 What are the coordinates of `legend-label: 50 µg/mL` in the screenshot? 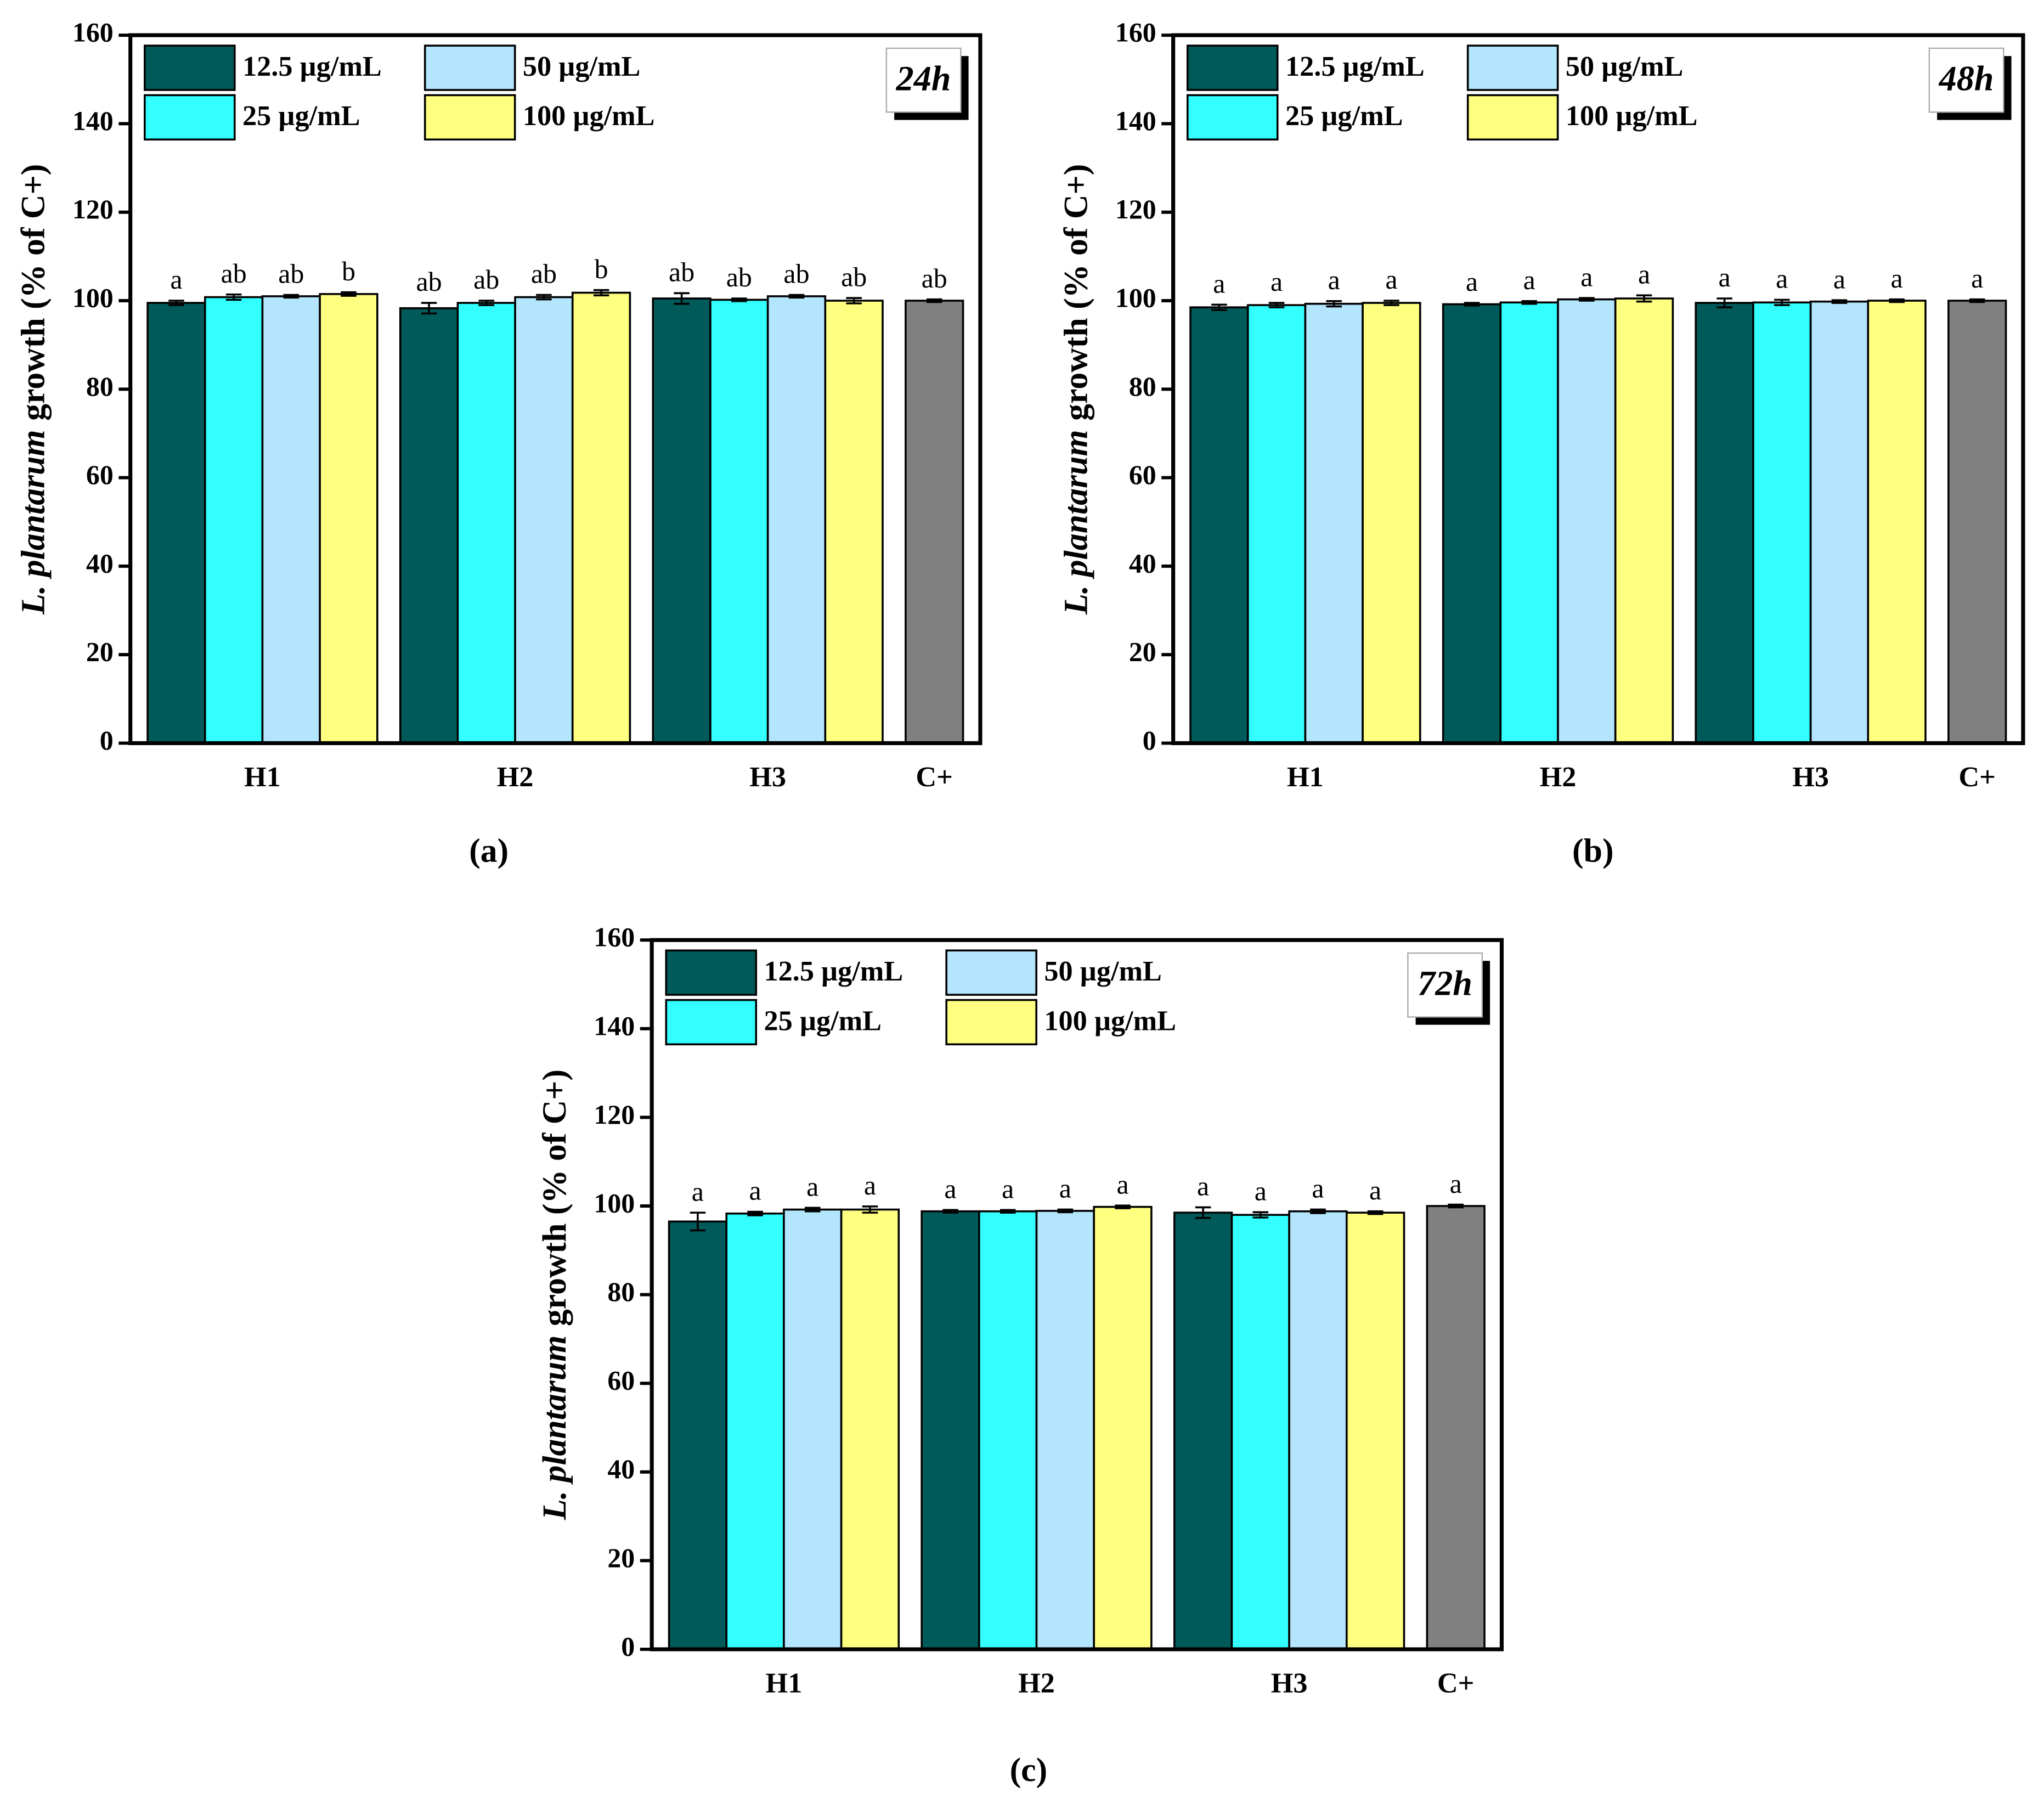 It's located at (582, 66).